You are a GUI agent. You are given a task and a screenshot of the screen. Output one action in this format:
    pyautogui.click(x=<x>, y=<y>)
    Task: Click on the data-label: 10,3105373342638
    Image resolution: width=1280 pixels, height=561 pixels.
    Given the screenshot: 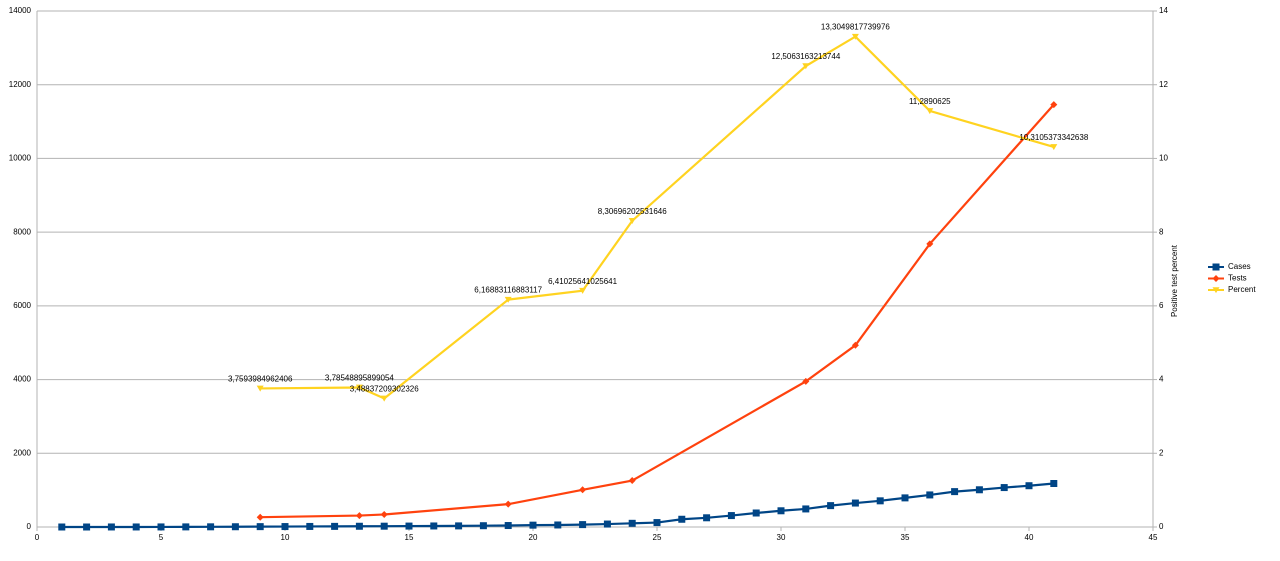 What is the action you would take?
    pyautogui.click(x=1054, y=137)
    